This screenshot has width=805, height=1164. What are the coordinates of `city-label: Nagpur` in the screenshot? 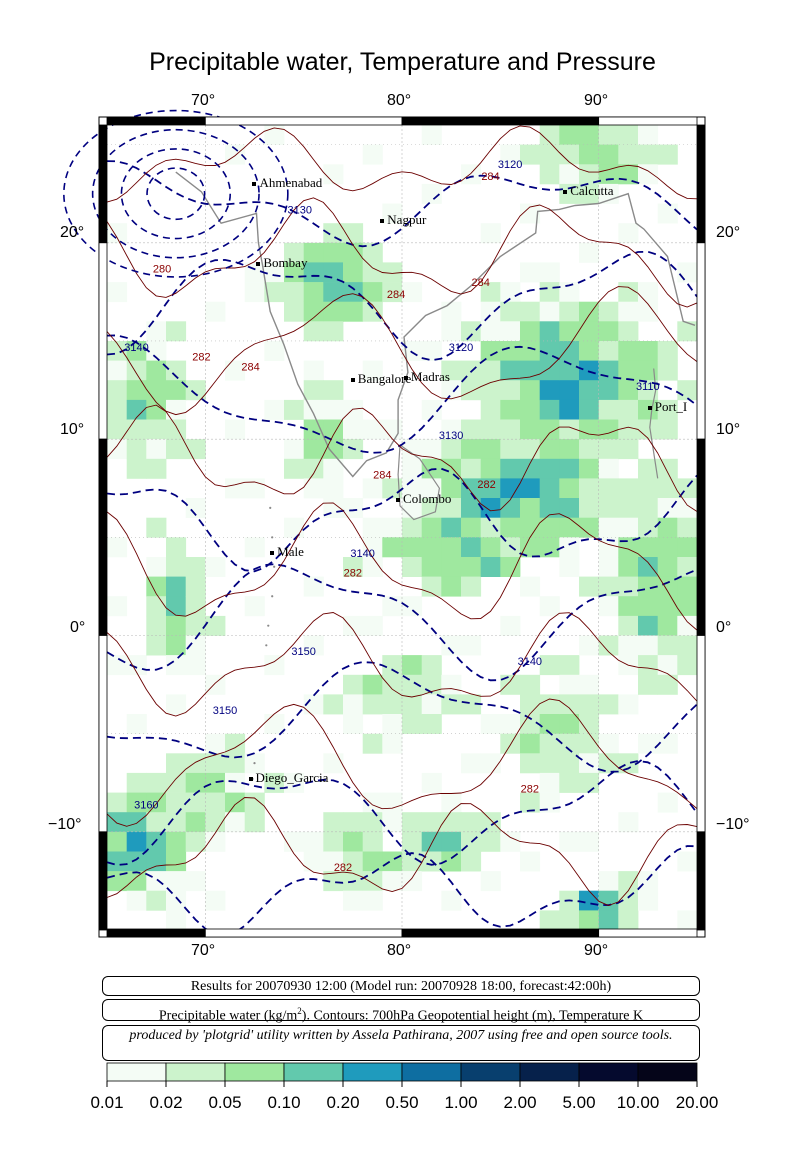 It's located at (403, 220).